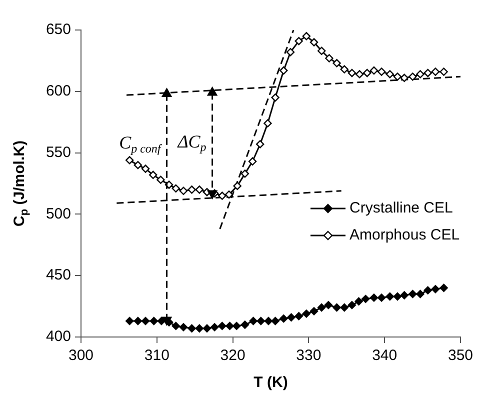 The height and width of the screenshot is (403, 485). Describe the element at coordinates (58, 275) in the screenshot. I see `y-tick-label: 450` at that location.